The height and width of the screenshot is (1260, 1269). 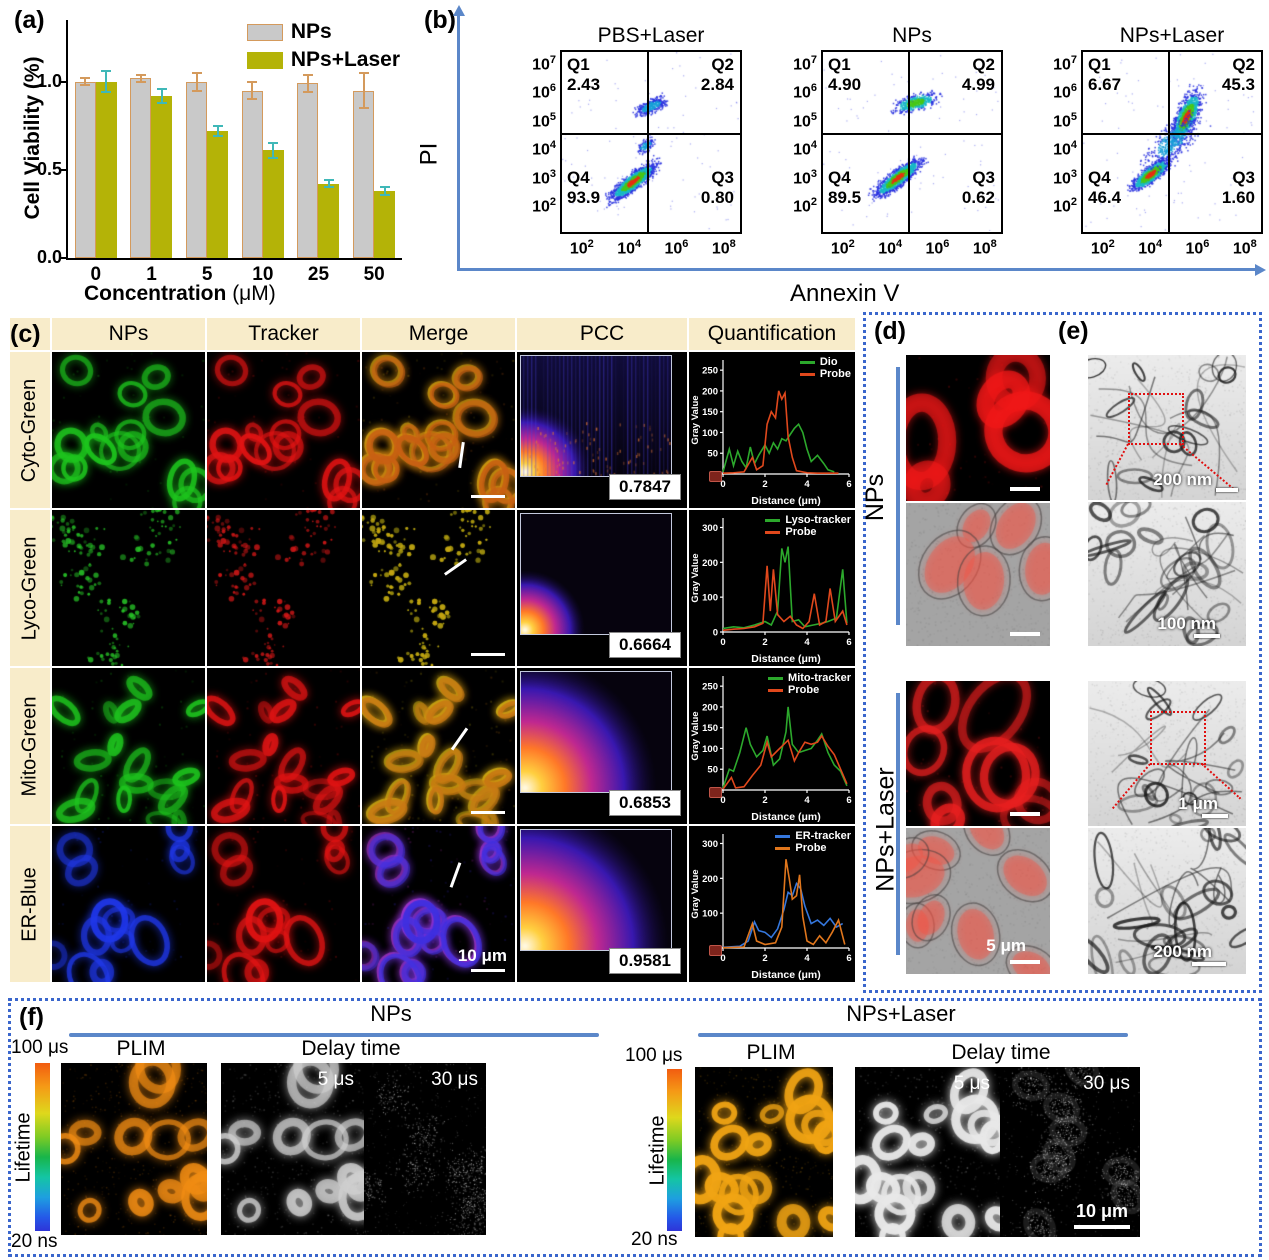 I want to click on lifetime-colorbar, so click(x=42, y=1147).